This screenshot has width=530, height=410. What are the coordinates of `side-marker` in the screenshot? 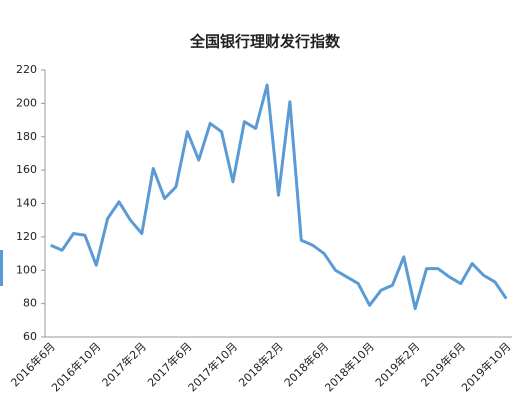 It's located at (1, 268).